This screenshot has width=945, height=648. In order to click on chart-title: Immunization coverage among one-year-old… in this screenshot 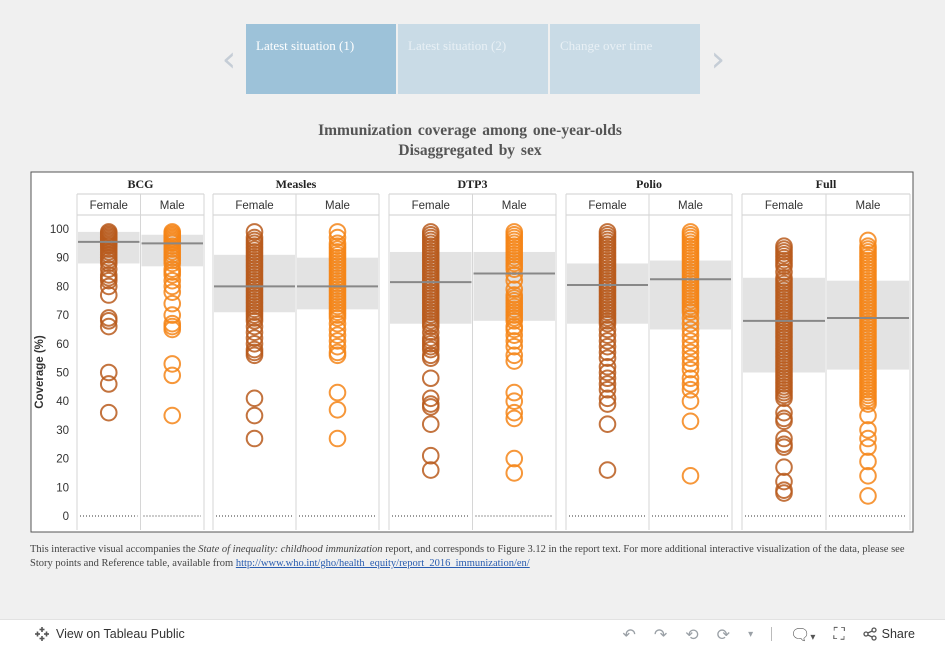, I will do `click(470, 141)`.